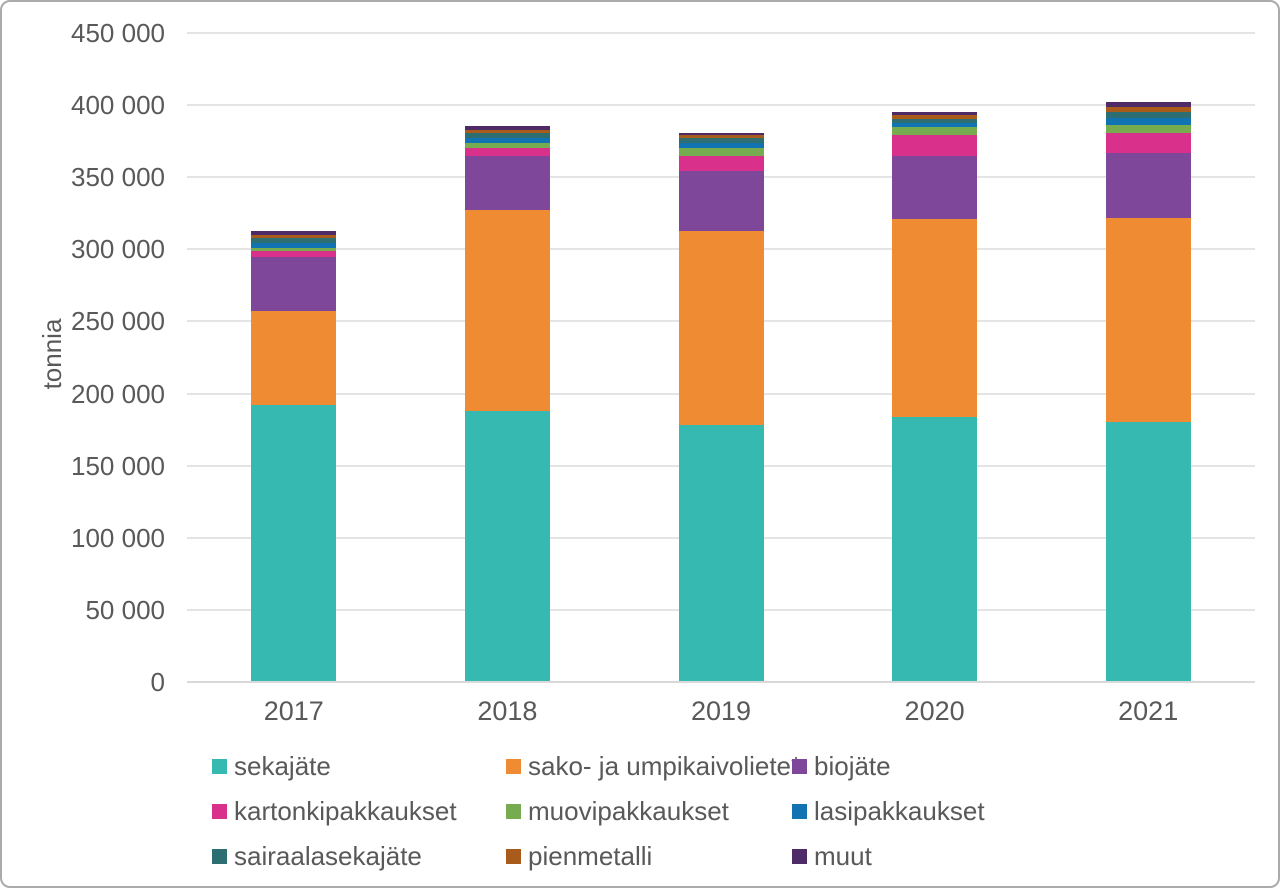  What do you see at coordinates (1148, 320) in the screenshot?
I see `bar-segment-sako-ja-umpikaivoliete--2021` at bounding box center [1148, 320].